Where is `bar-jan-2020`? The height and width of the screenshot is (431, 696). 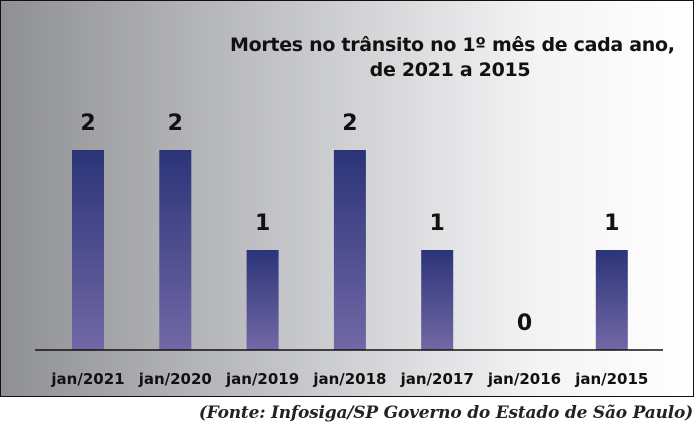
bar-jan-2020 is located at coordinates (175, 250).